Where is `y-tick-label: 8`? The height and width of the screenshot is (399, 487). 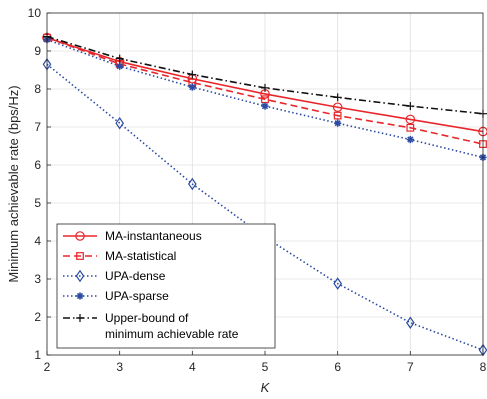 y-tick-label: 8 is located at coordinates (37, 89).